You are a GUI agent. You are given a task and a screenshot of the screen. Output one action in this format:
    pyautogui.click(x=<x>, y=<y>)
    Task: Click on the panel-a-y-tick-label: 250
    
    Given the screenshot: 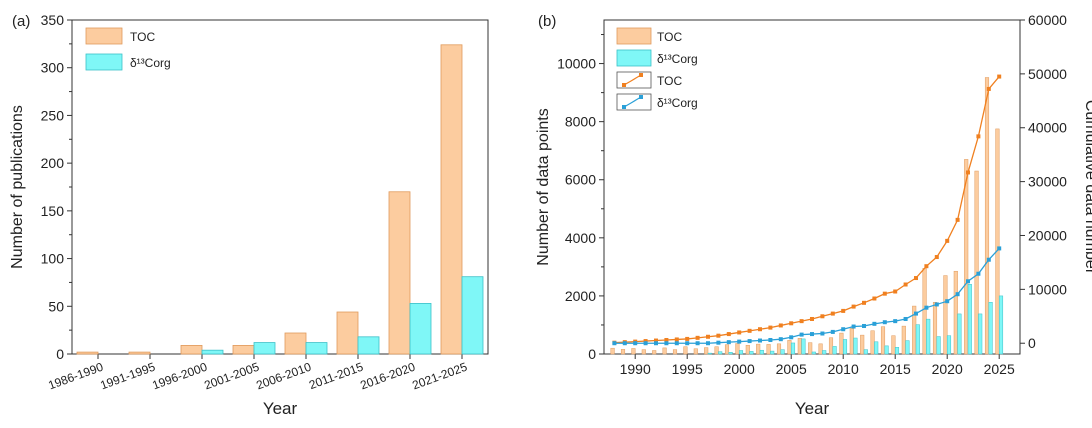 What is the action you would take?
    pyautogui.click(x=53, y=115)
    